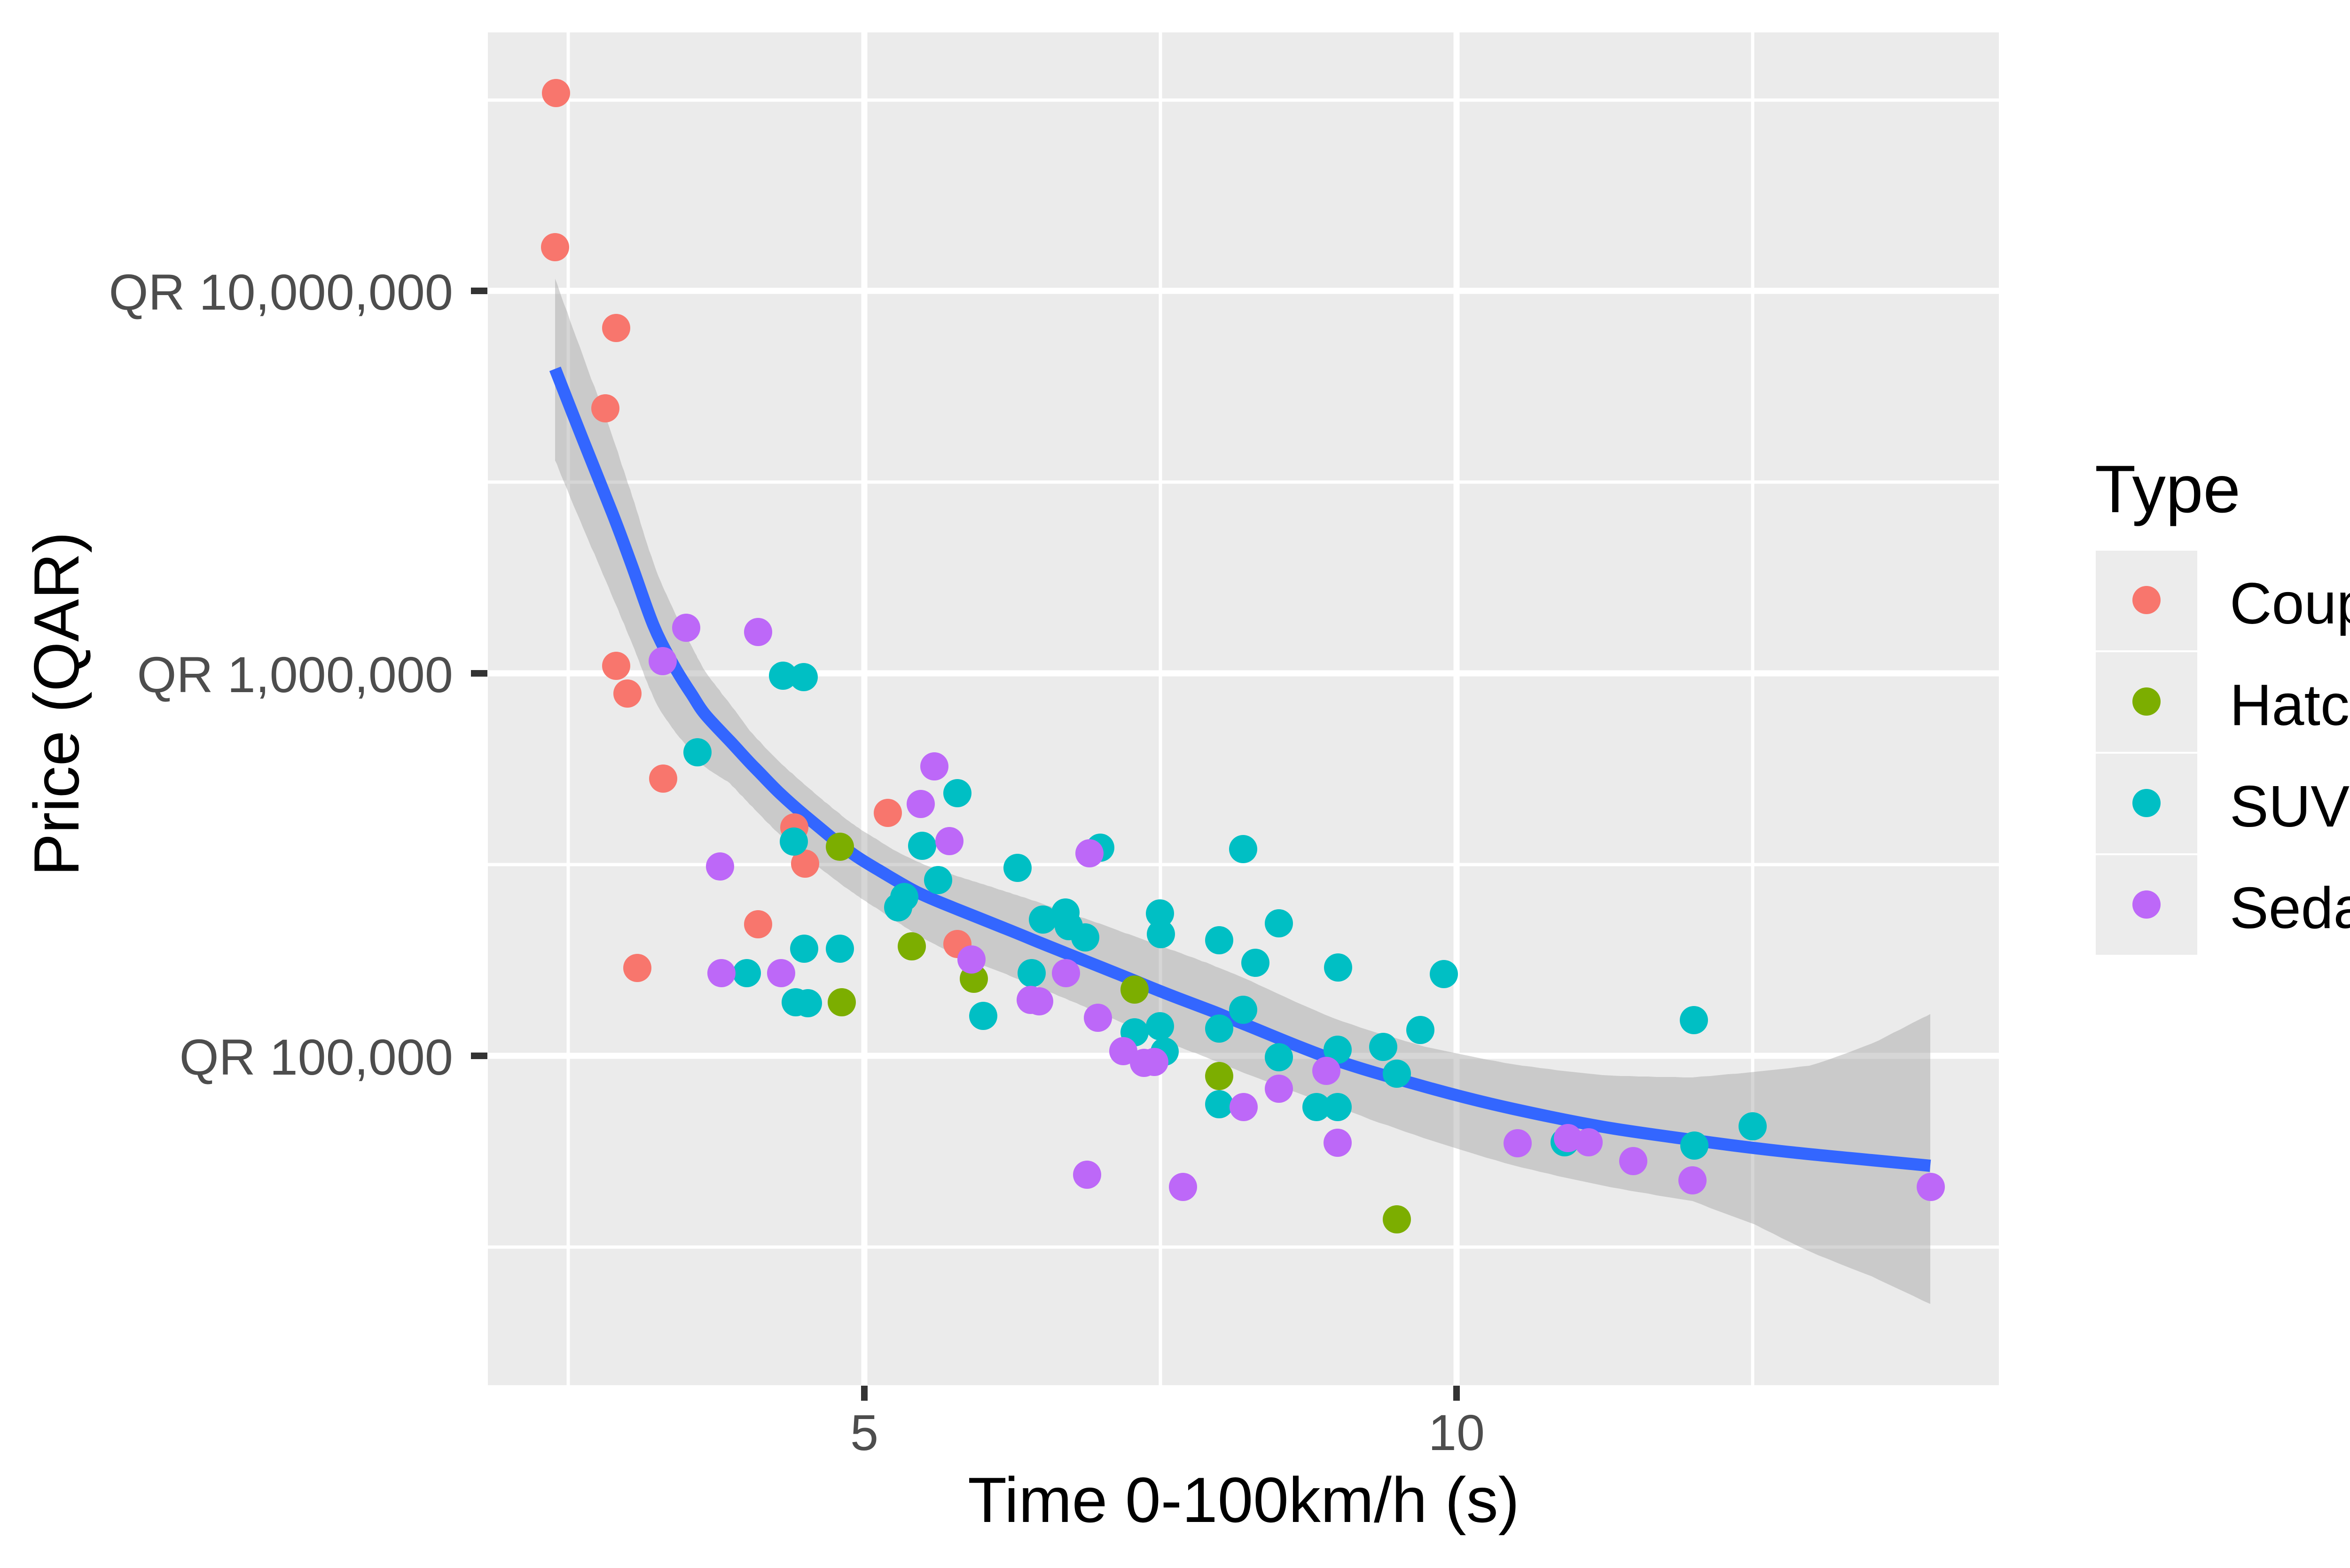 Image resolution: width=2350 pixels, height=1568 pixels. What do you see at coordinates (2290, 603) in the screenshot?
I see `svg-text: Coupe` at bounding box center [2290, 603].